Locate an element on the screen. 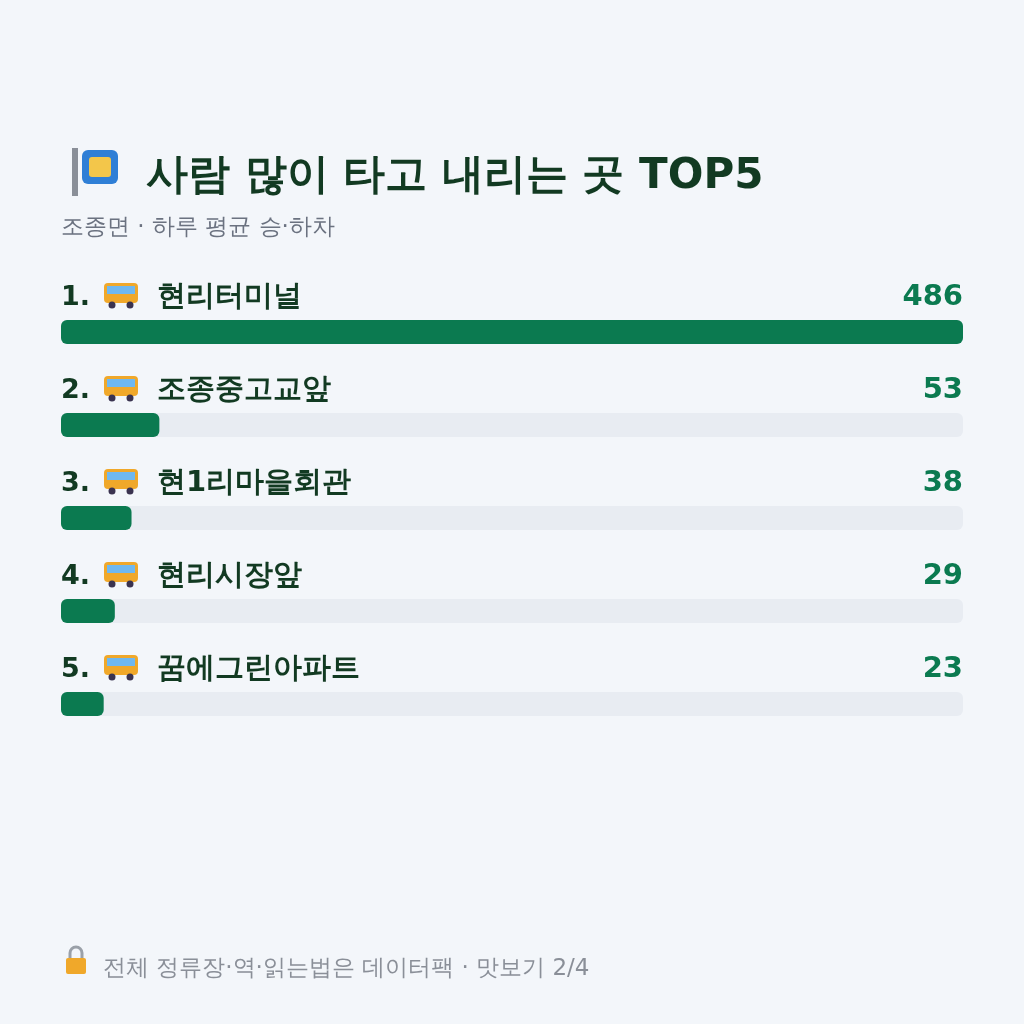 This screenshot has height=1024, width=1024. category-label: 2. 조종중고교앞 is located at coordinates (196, 388).